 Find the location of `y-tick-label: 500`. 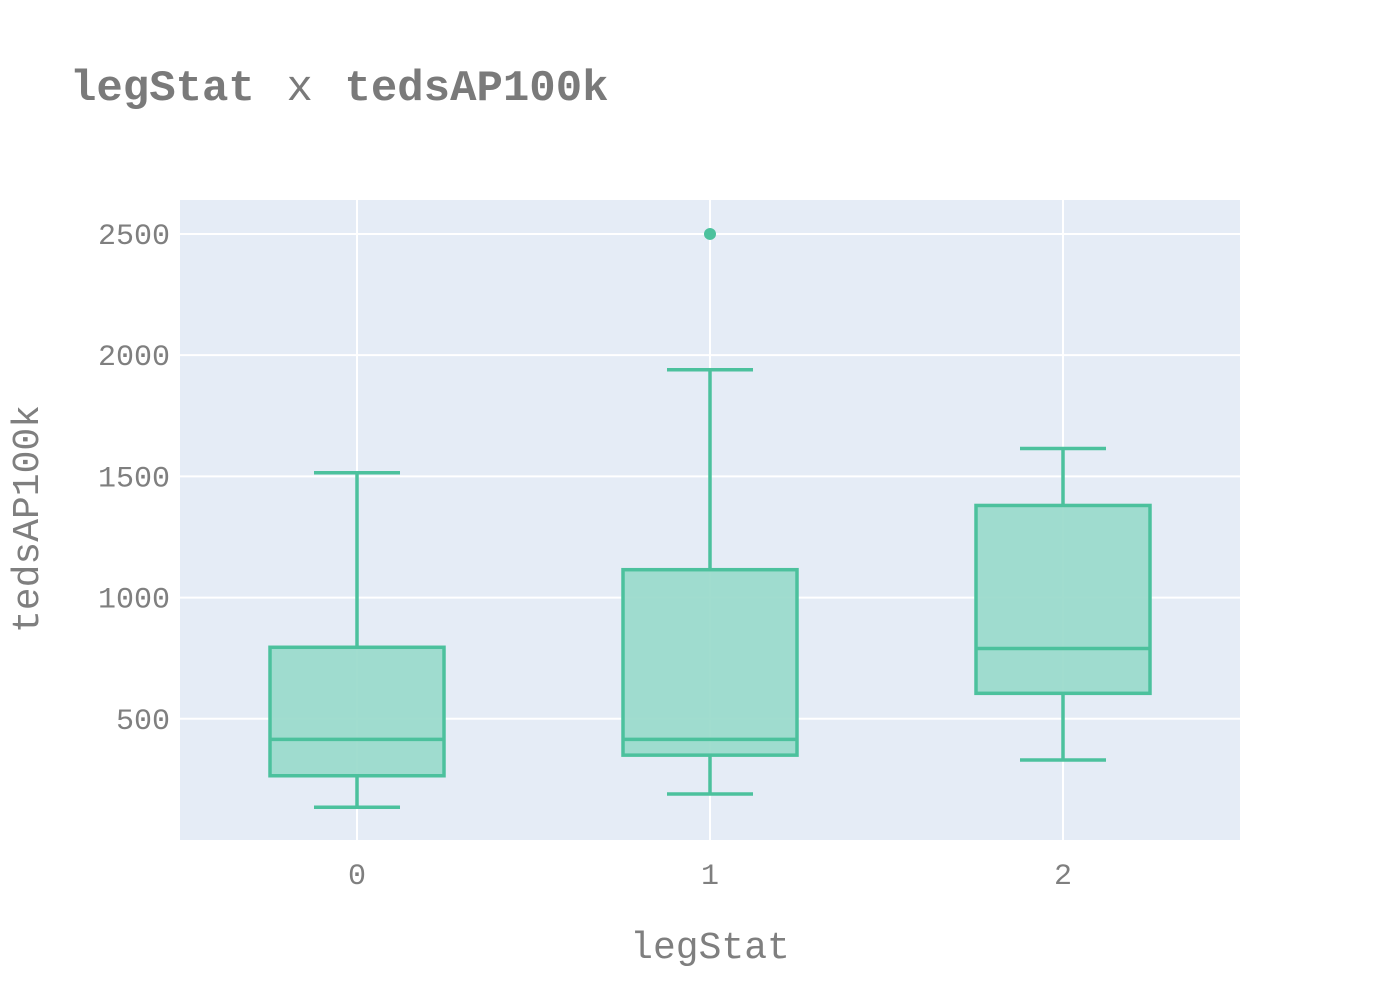

y-tick-label: 500 is located at coordinates (143, 722).